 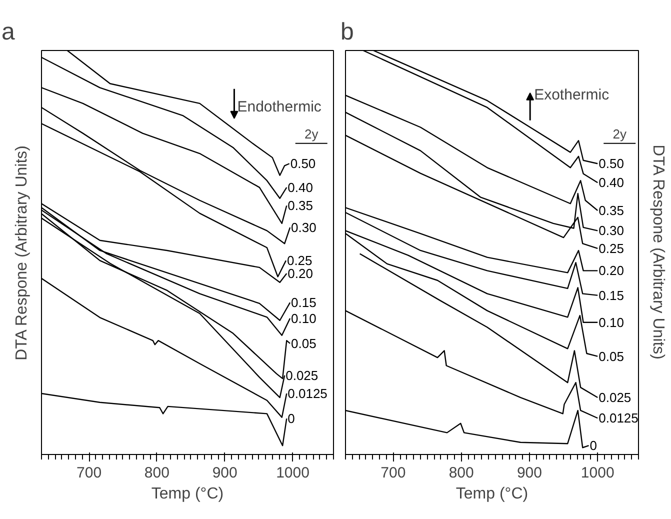 What do you see at coordinates (572, 95) in the screenshot?
I see `annotation: Exothermic` at bounding box center [572, 95].